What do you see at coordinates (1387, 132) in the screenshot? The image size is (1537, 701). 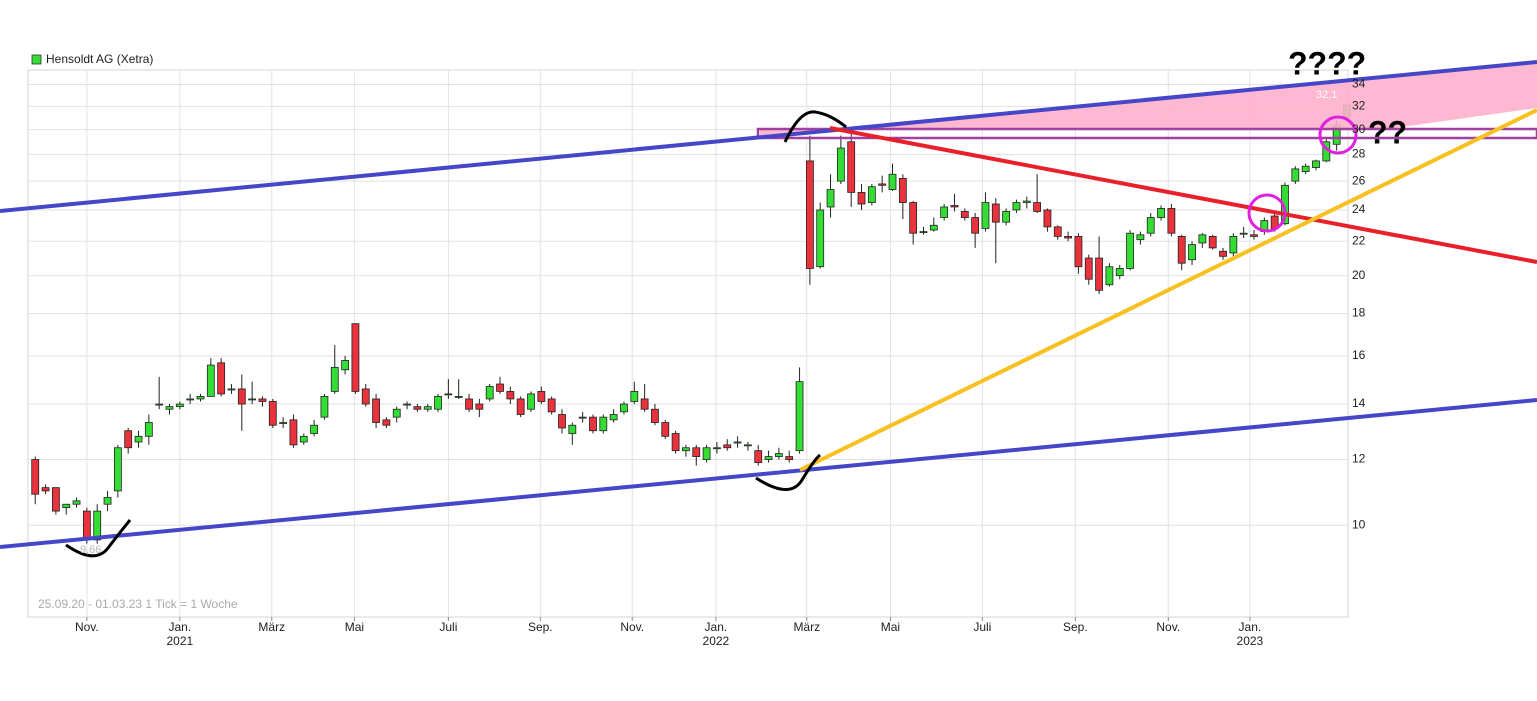 I see `question-marks: ??` at bounding box center [1387, 132].